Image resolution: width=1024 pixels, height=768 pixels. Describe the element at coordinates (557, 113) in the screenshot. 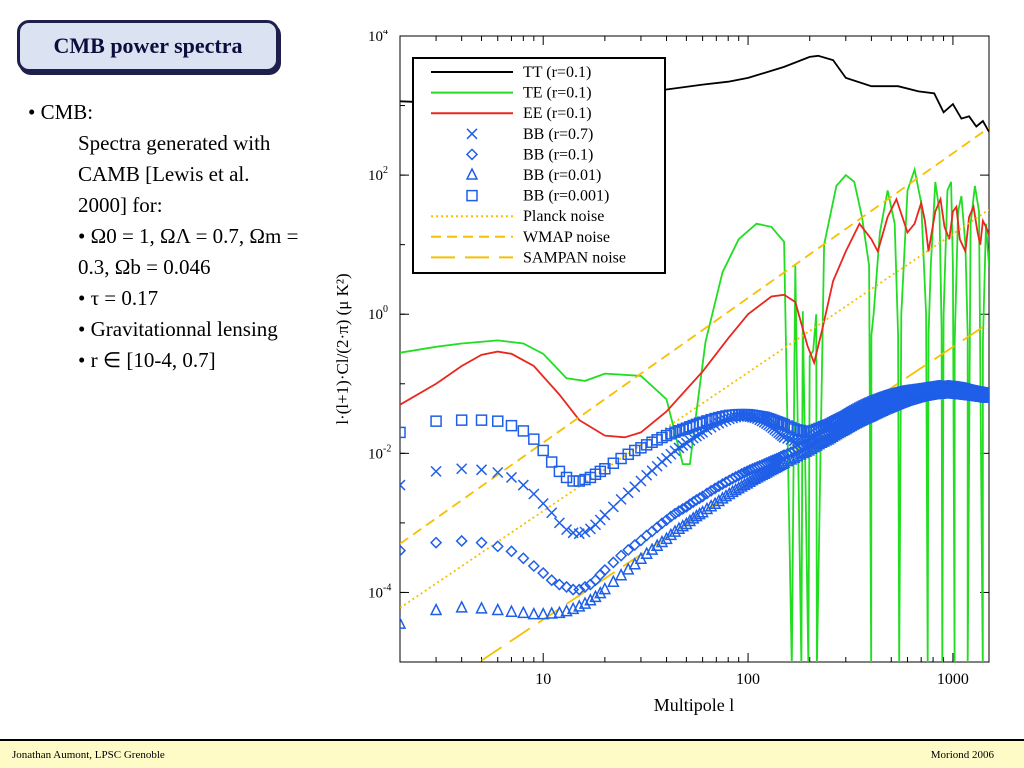

I see `legend-label: EE (r=0.1)` at that location.